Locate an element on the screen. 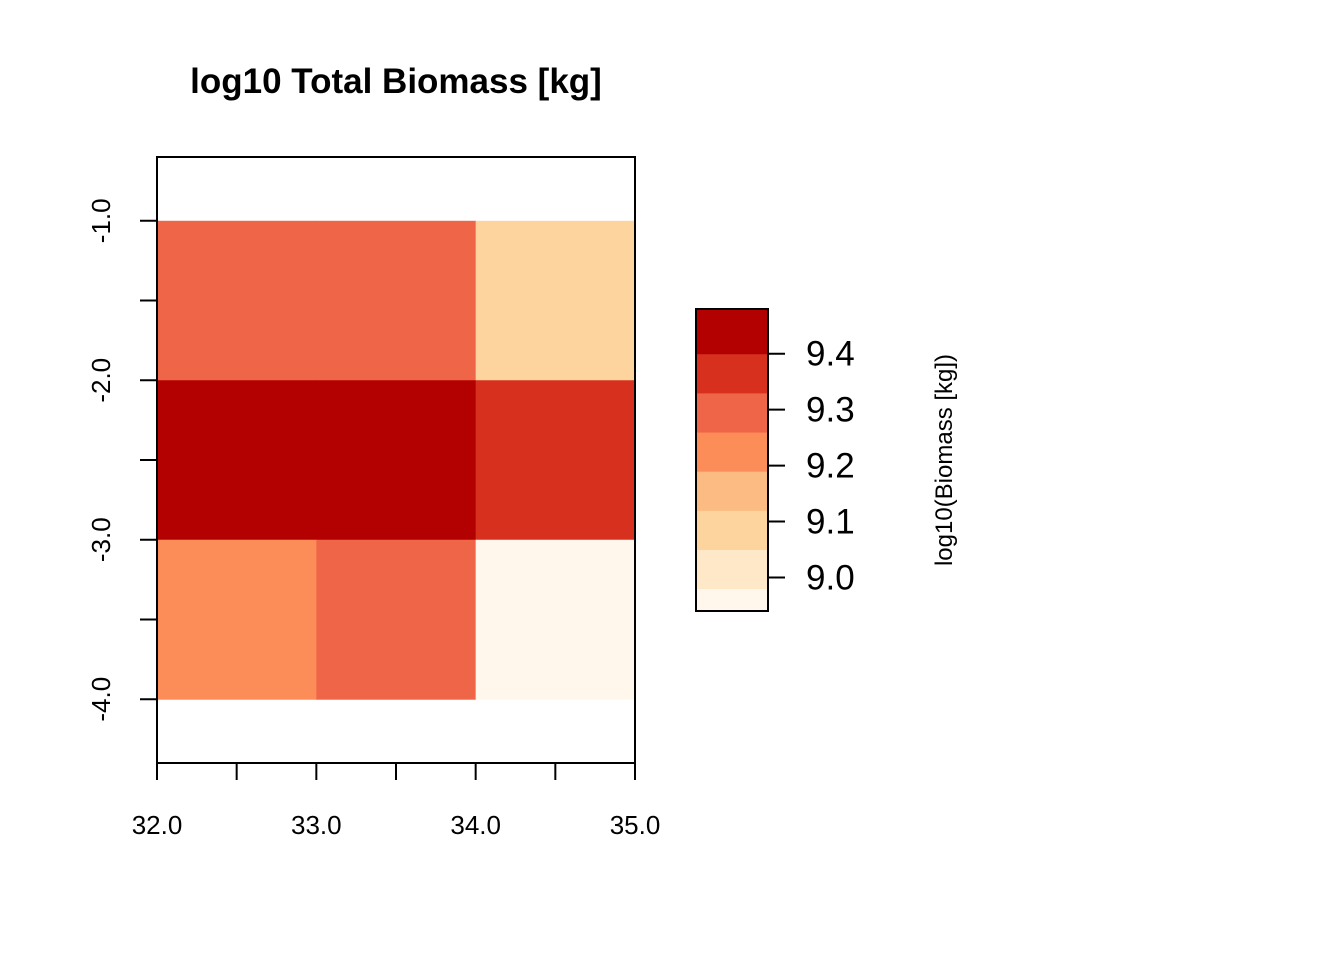  colorbar-tick-label: 9.1 is located at coordinates (830, 522).